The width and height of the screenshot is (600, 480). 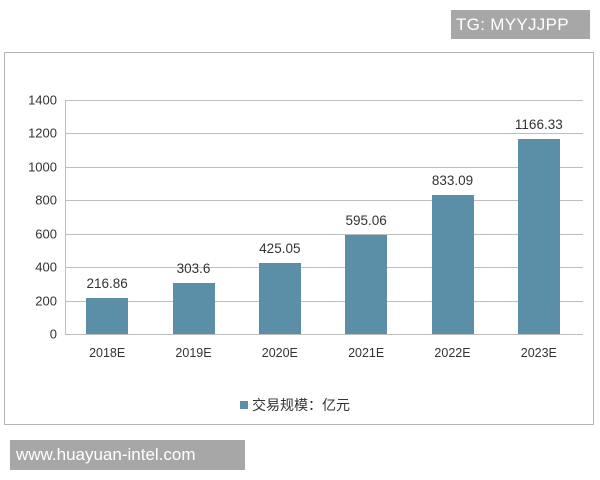 What do you see at coordinates (65, 217) in the screenshot?
I see `y-axis-line` at bounding box center [65, 217].